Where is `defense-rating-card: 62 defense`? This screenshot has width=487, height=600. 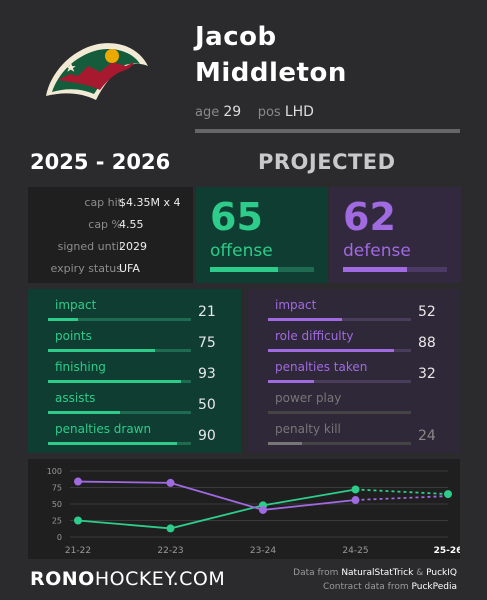
defense-rating-card: 62 defense is located at coordinates (395, 235).